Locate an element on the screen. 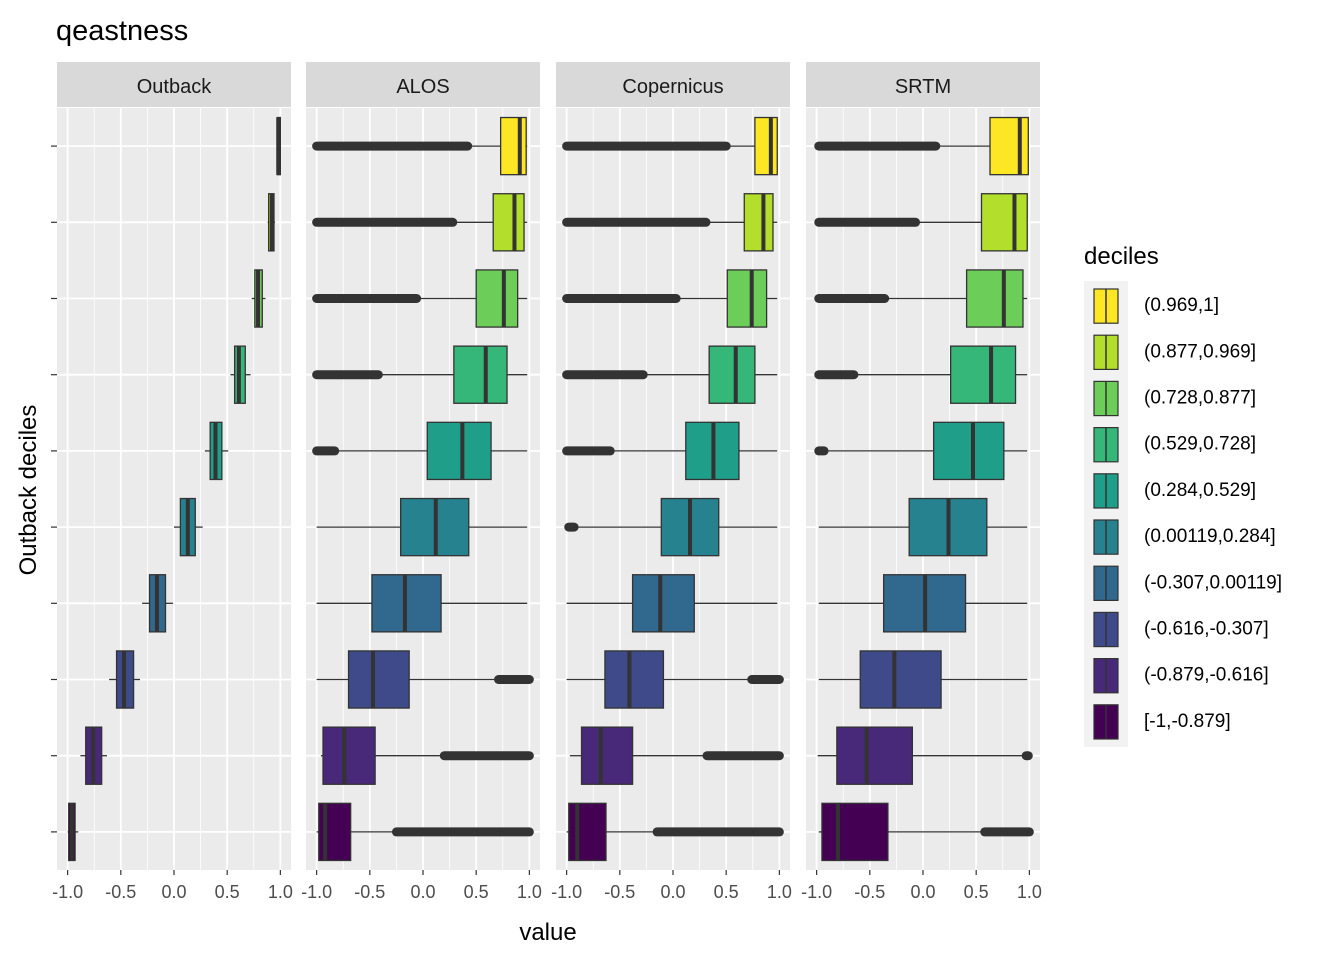 This screenshot has width=1344, height=960. legend-item: [-1,-0.879] is located at coordinates (1162, 722).